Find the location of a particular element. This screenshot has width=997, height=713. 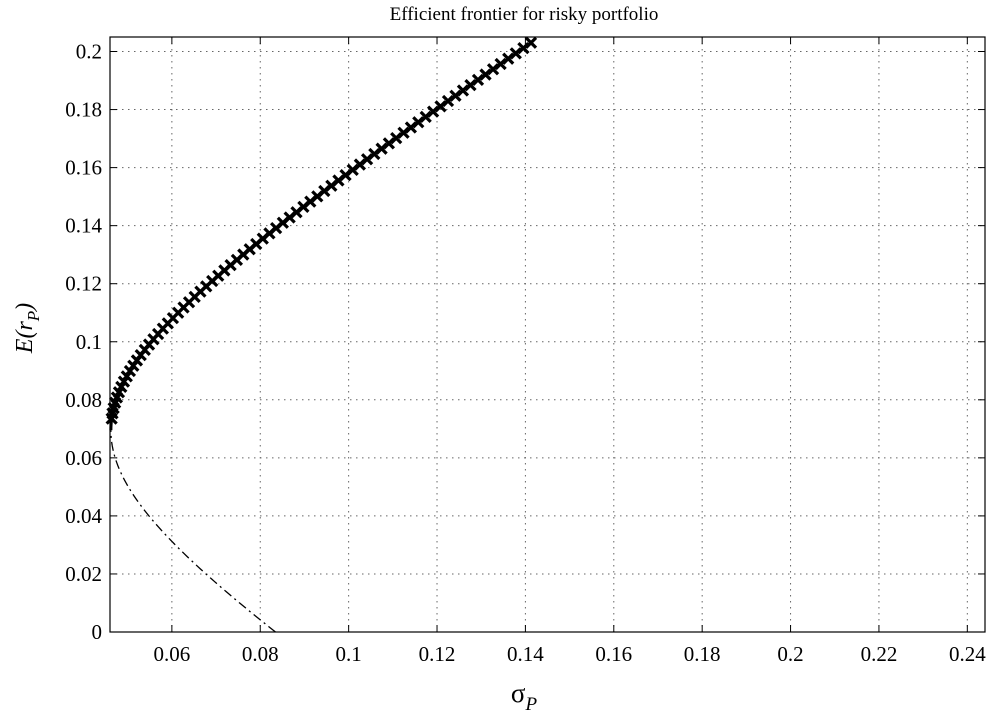

y-axis-label-sub: P is located at coordinates (33, 316).